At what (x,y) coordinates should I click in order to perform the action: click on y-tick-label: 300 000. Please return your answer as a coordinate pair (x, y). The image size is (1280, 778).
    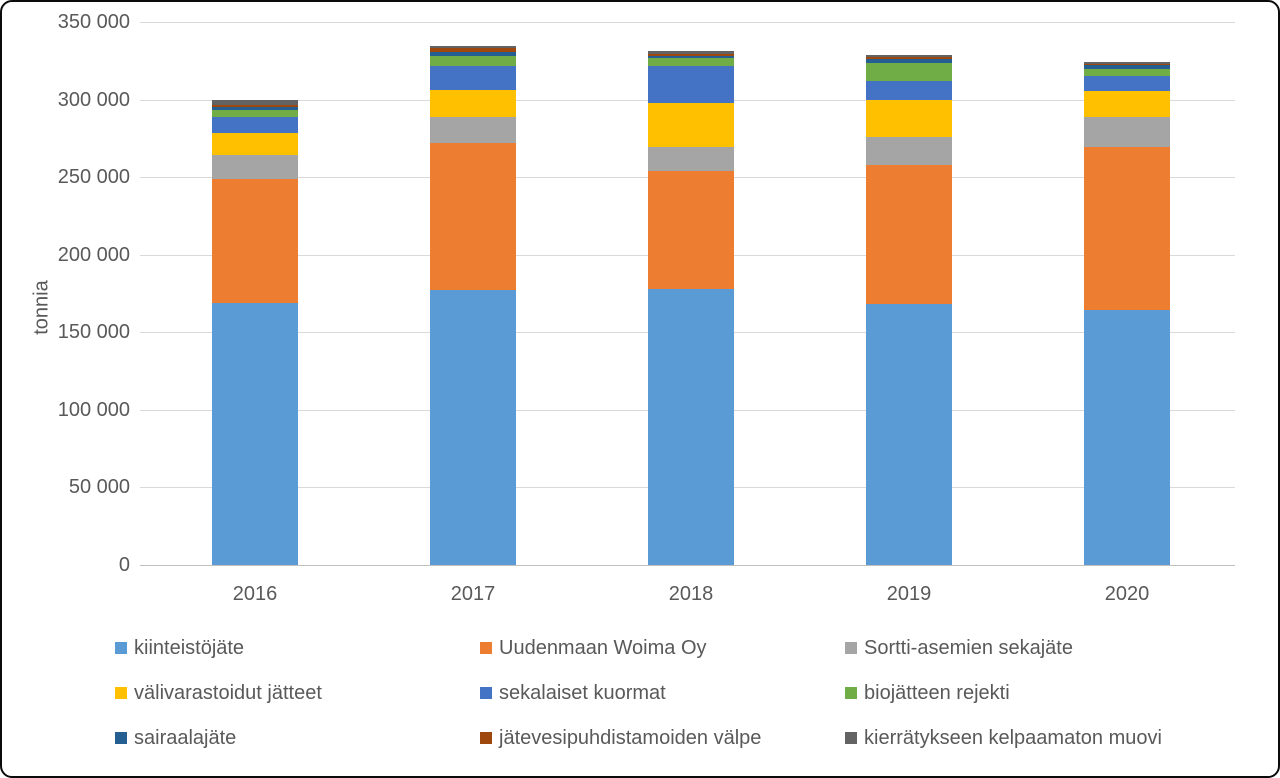
    Looking at the image, I should click on (93, 99).